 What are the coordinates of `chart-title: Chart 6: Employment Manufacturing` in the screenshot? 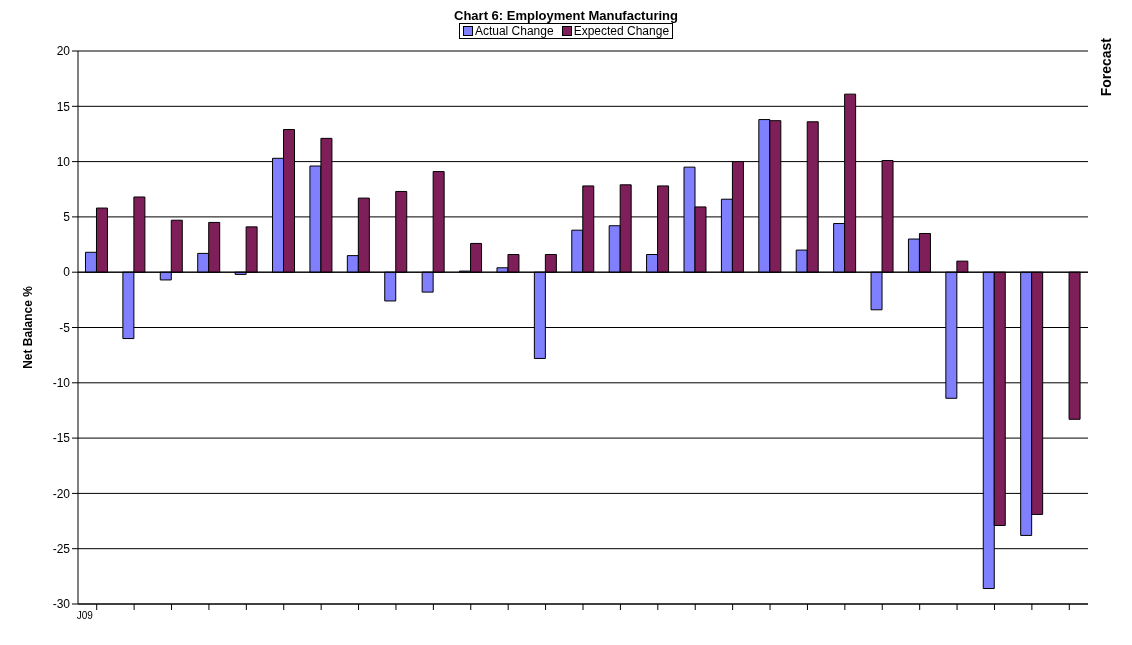 It's located at (566, 15).